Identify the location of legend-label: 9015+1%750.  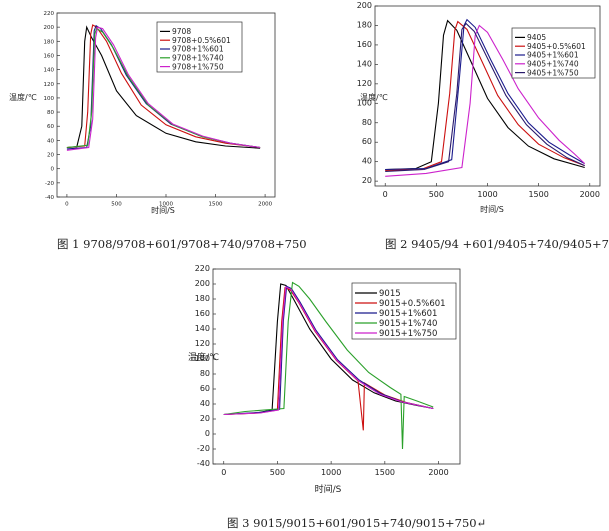
(408, 334).